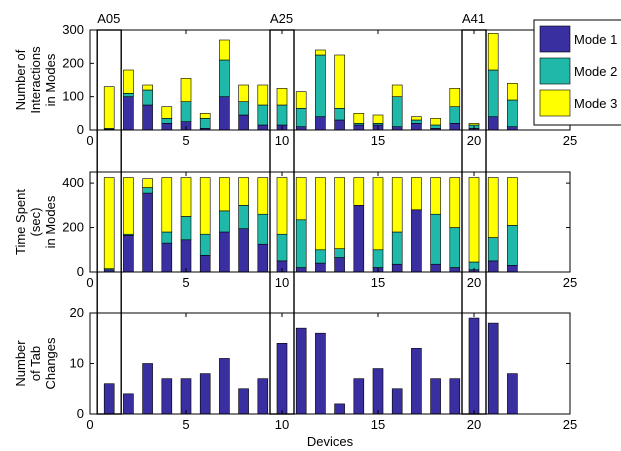 The width and height of the screenshot is (621, 451). Describe the element at coordinates (35, 222) in the screenshot. I see `y-axis-label-panel-2: Time Spent(sec)in Modes` at that location.